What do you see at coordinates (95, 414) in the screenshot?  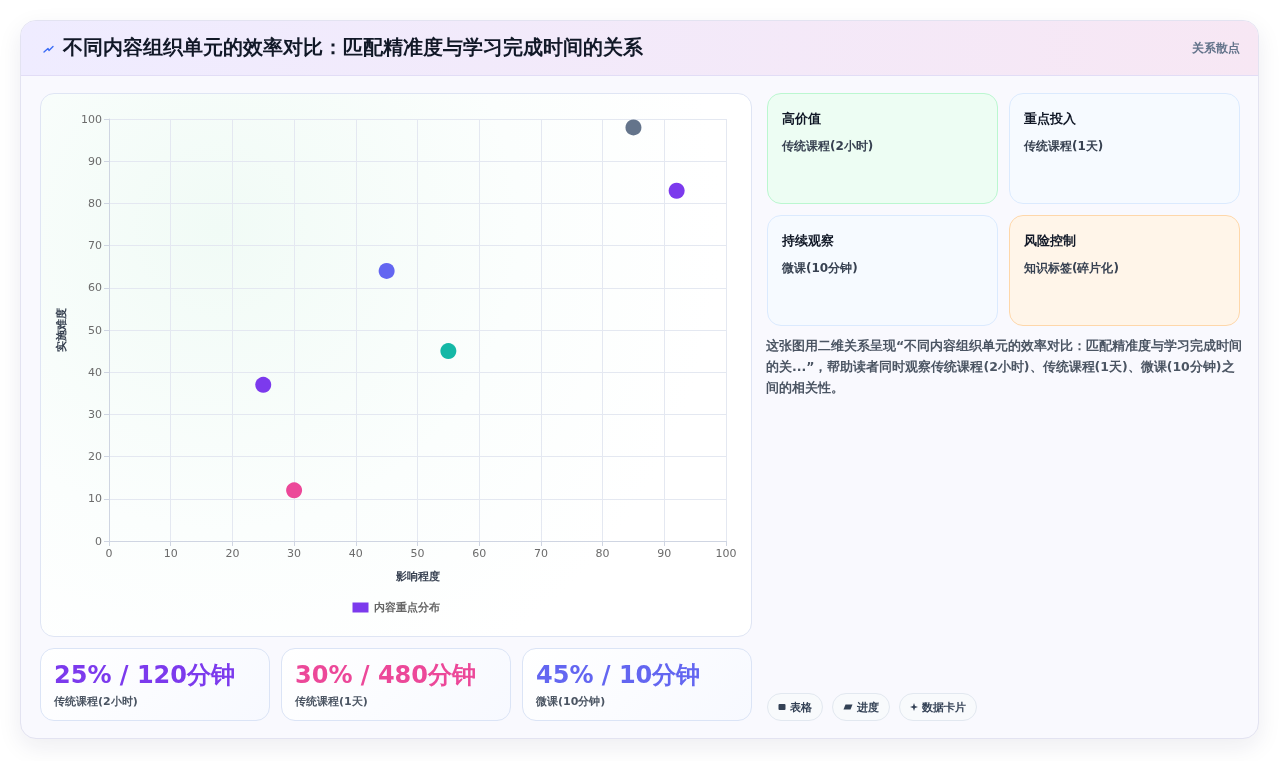 I see `y-tick-label: 30` at bounding box center [95, 414].